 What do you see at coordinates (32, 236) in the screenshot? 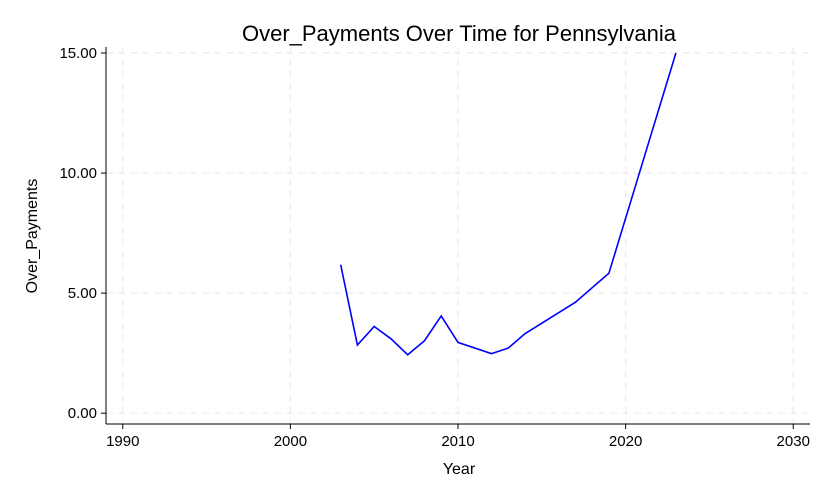
I see `y-axis-label: Over_Payments` at bounding box center [32, 236].